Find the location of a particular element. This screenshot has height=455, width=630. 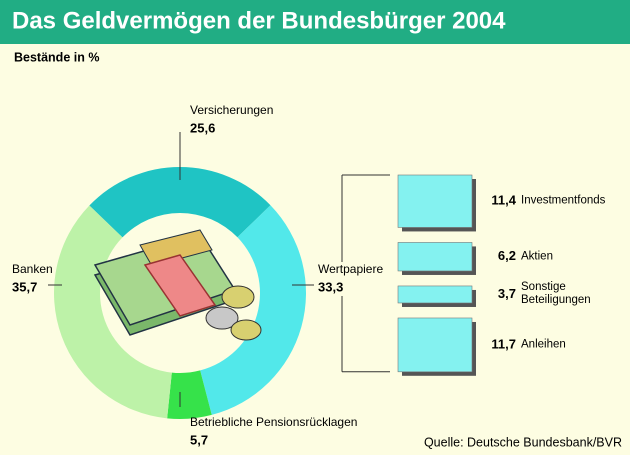

category-label: Investmentfonds is located at coordinates (563, 200).